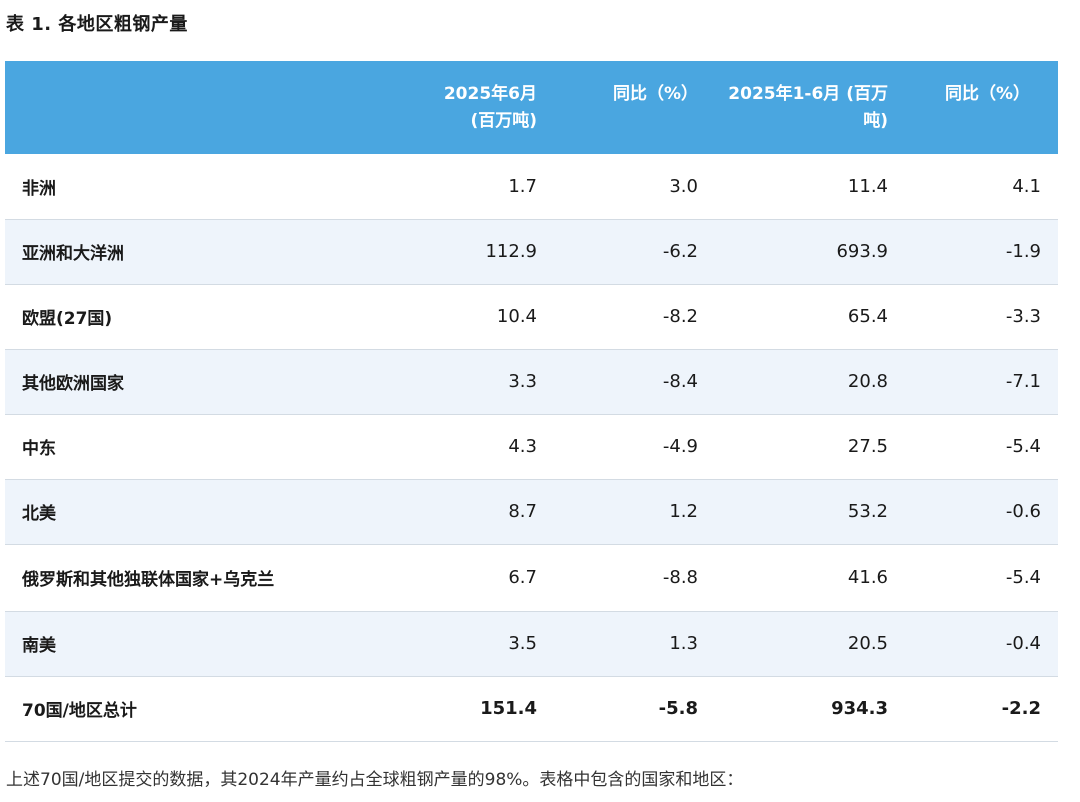  Describe the element at coordinates (1023, 511) in the screenshot. I see `ytd-yoy: -0.6` at that location.